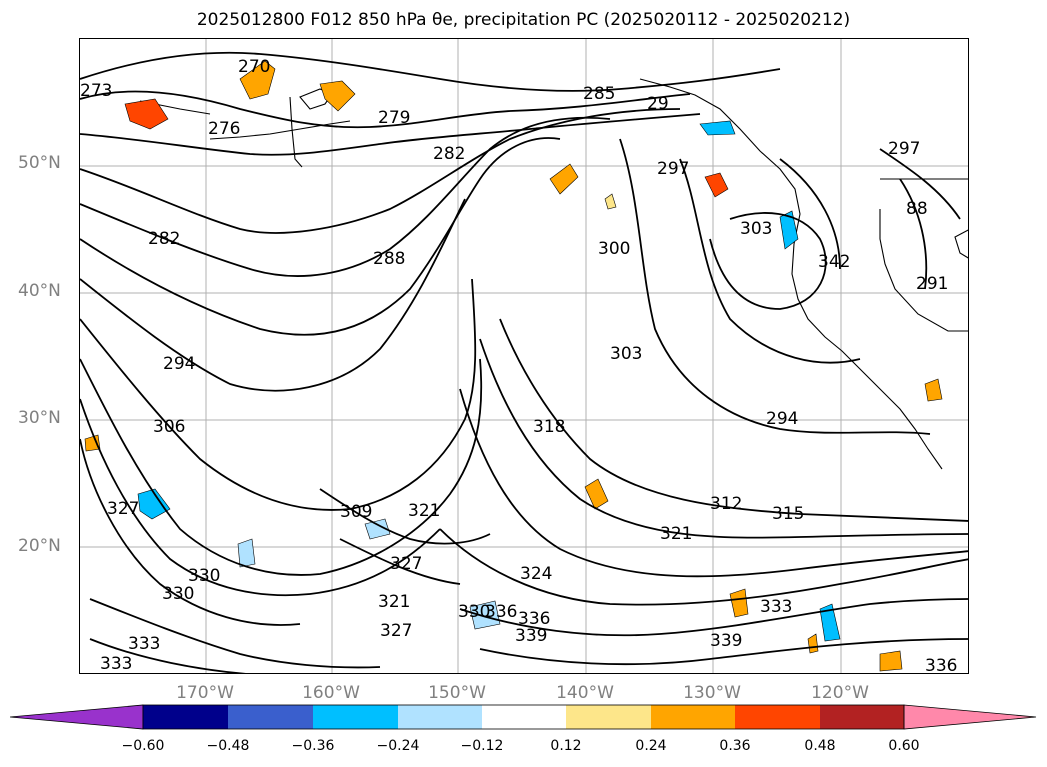 The image size is (1047, 767). I want to click on colorbar-tick: 0.24, so click(651, 746).